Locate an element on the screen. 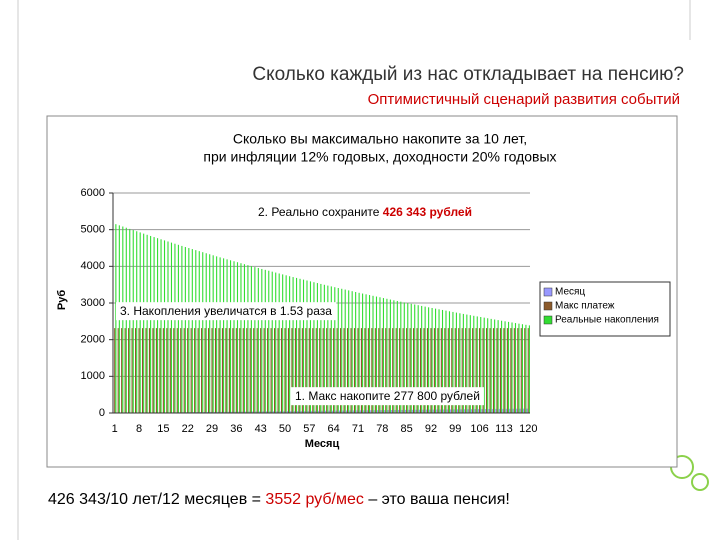  annotation-highlight: 426 343 рублей is located at coordinates (427, 212).